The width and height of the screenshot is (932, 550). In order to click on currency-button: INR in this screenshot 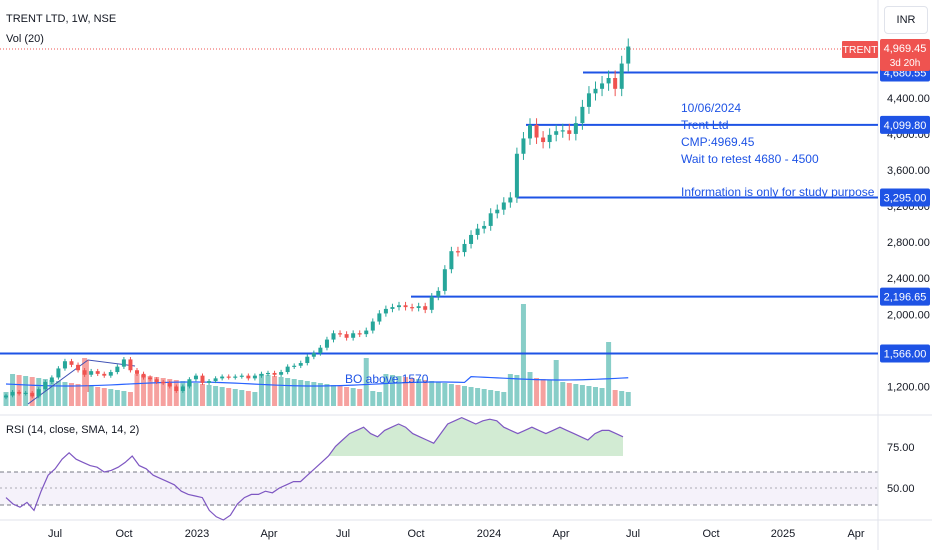, I will do `click(906, 20)`.